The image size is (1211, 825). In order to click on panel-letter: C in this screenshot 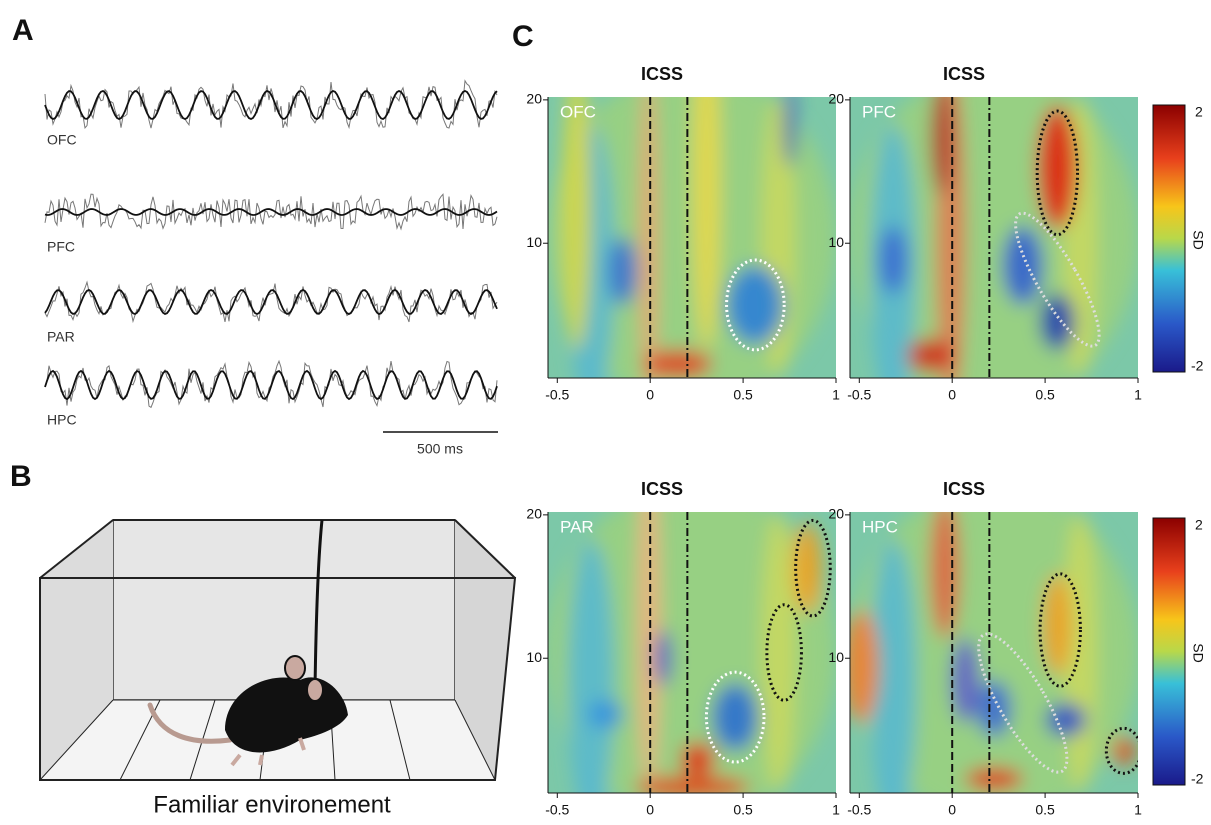, I will do `click(523, 36)`.